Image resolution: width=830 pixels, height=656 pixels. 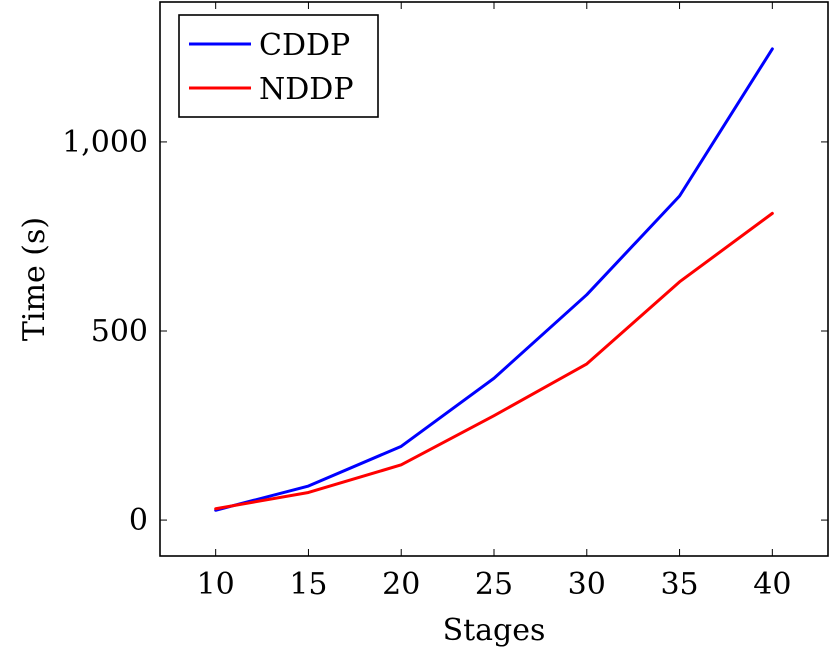 I want to click on legend-label-cddp: CDDP, so click(x=304, y=45).